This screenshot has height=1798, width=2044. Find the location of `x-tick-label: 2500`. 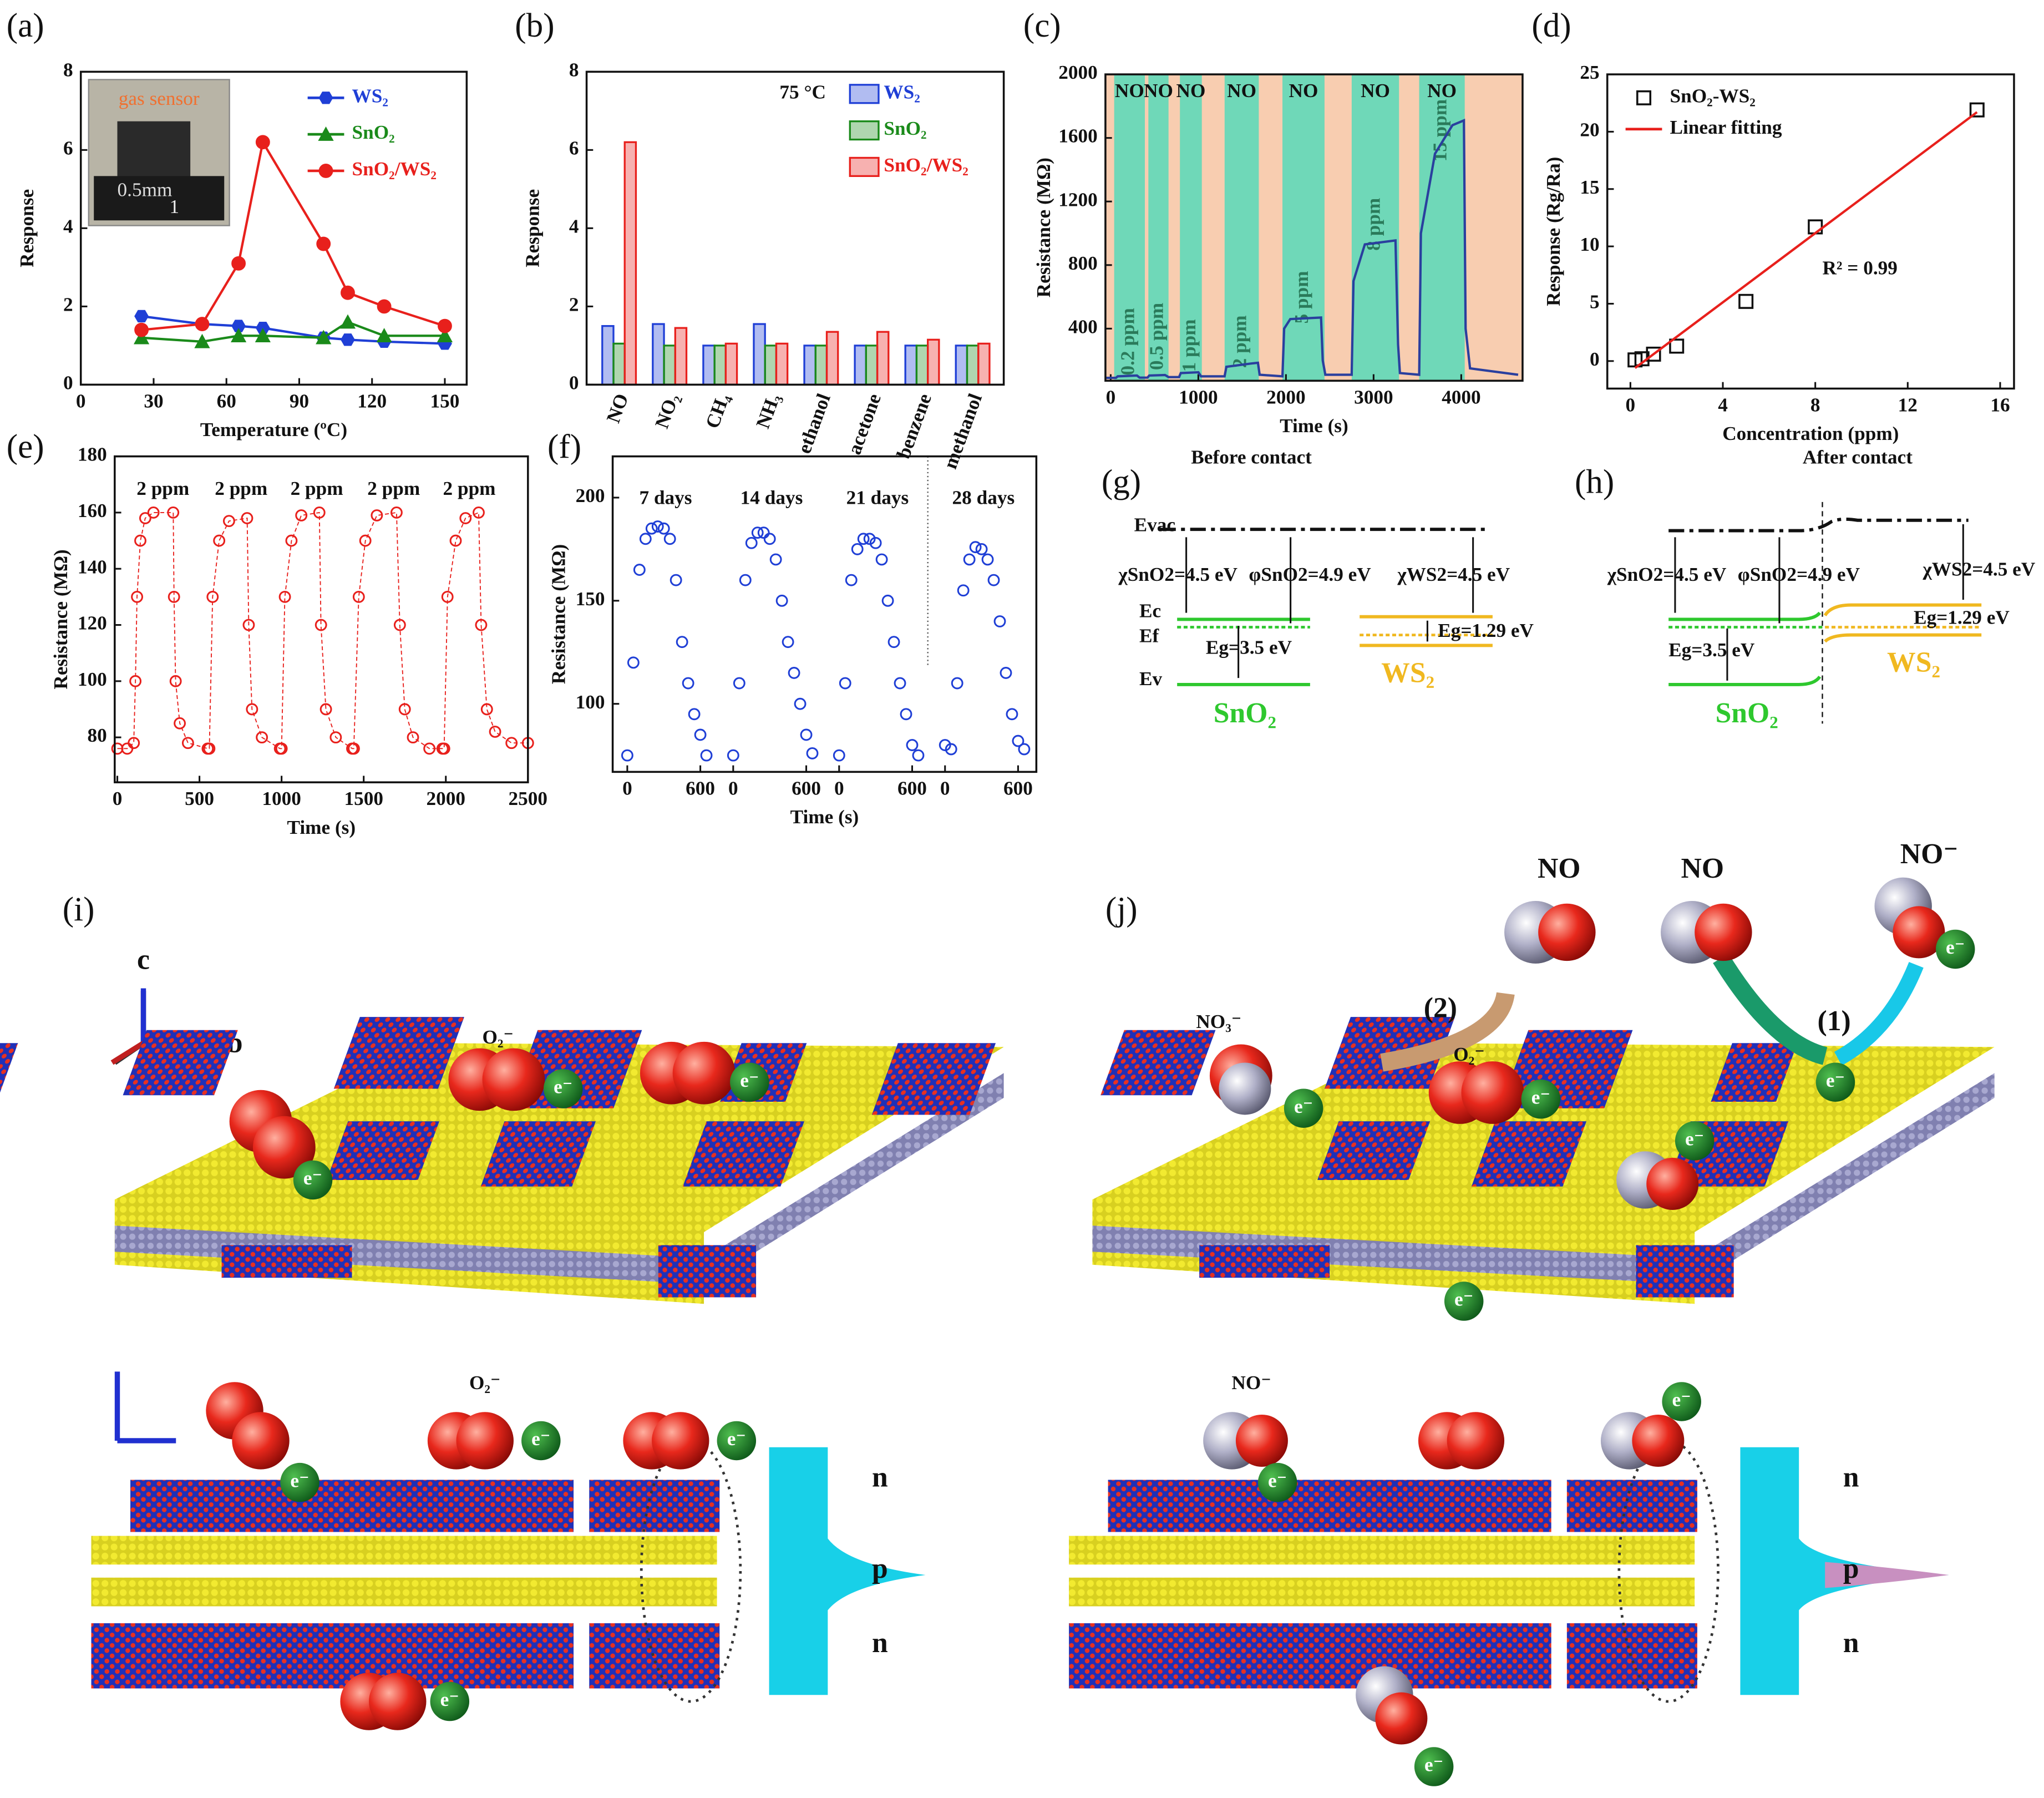

x-tick-label: 2500 is located at coordinates (528, 798).